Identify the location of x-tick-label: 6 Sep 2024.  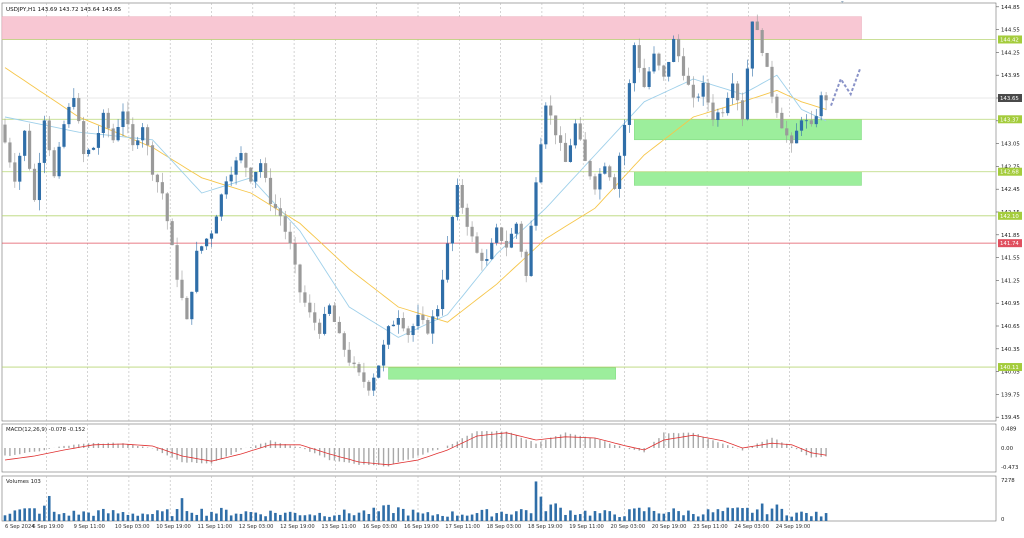
(20, 527).